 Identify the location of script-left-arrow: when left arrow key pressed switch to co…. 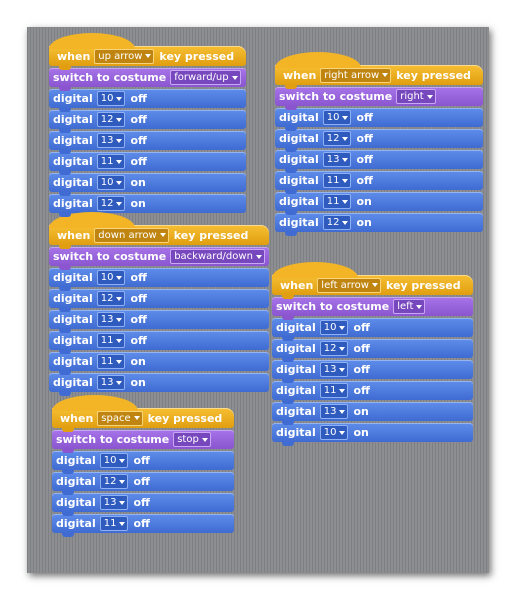
(372, 353).